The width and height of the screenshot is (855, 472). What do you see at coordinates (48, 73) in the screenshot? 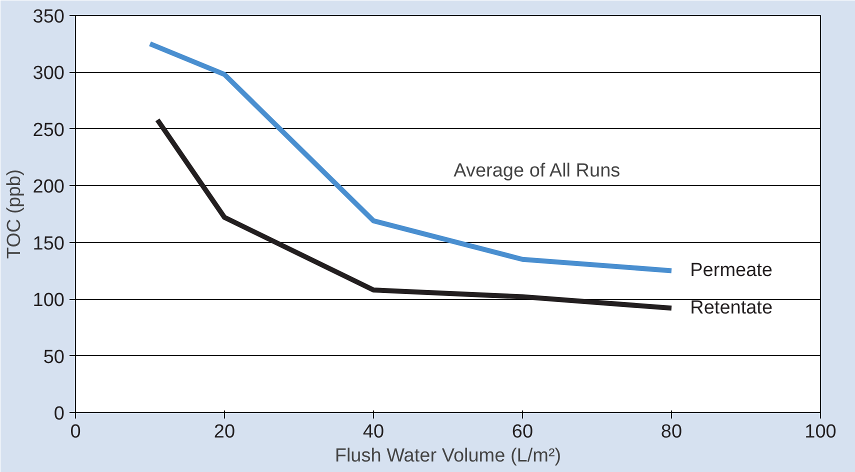
I see `y-tick-label: 300` at bounding box center [48, 73].